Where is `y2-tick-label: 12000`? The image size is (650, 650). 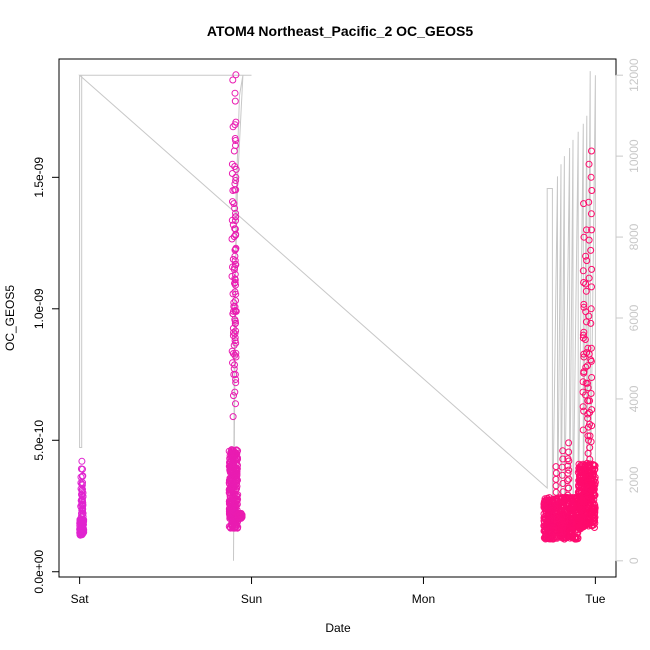 y2-tick-label: 12000 is located at coordinates (634, 75).